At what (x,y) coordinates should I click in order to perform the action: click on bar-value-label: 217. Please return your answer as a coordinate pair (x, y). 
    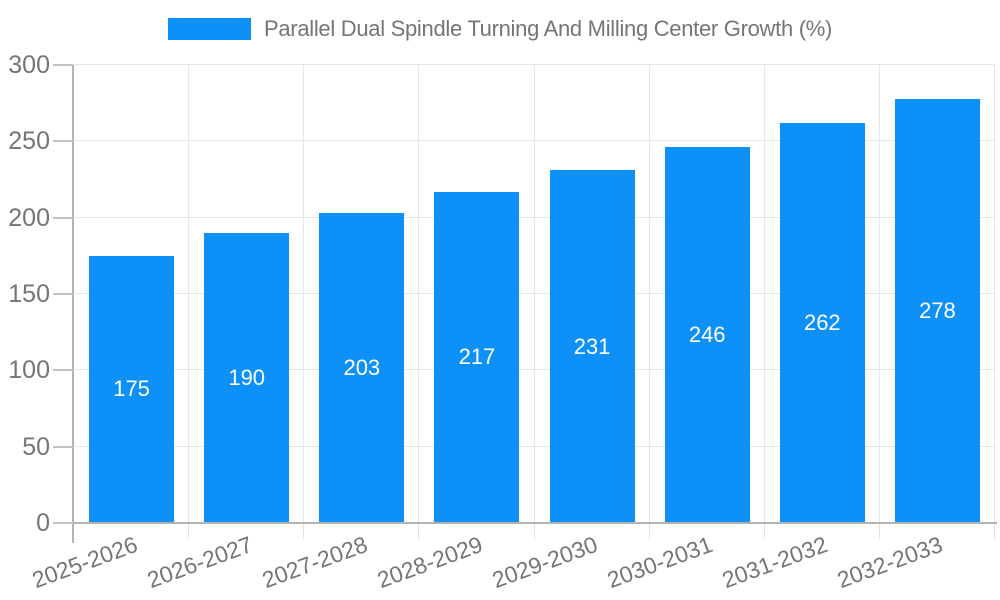
    Looking at the image, I should click on (477, 357).